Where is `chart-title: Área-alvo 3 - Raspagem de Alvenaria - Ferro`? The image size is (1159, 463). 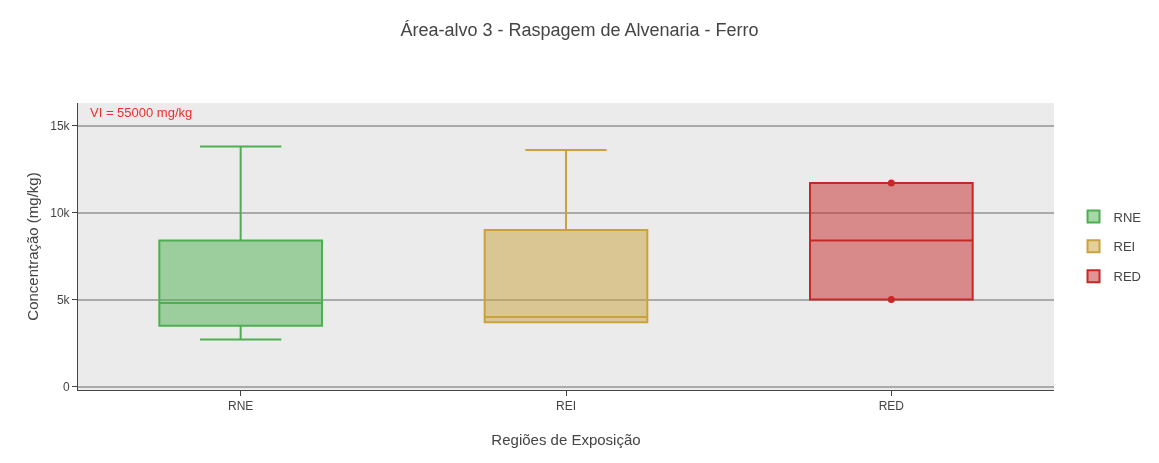
chart-title: Área-alvo 3 - Raspagem de Alvenaria - Ferro is located at coordinates (579, 29).